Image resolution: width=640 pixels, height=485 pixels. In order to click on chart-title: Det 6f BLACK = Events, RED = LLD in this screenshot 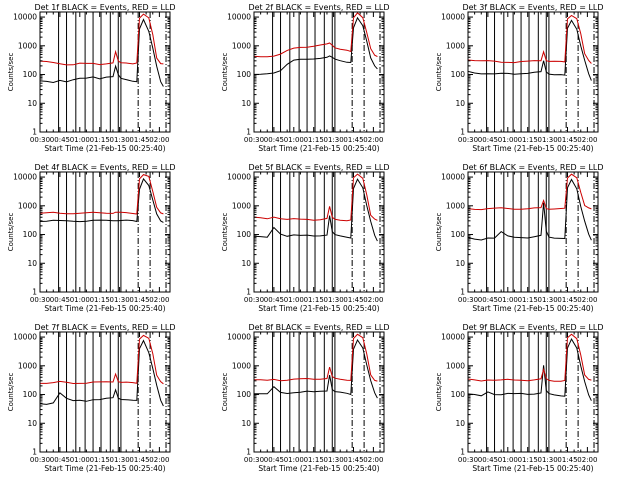, I will do `click(532, 167)`.